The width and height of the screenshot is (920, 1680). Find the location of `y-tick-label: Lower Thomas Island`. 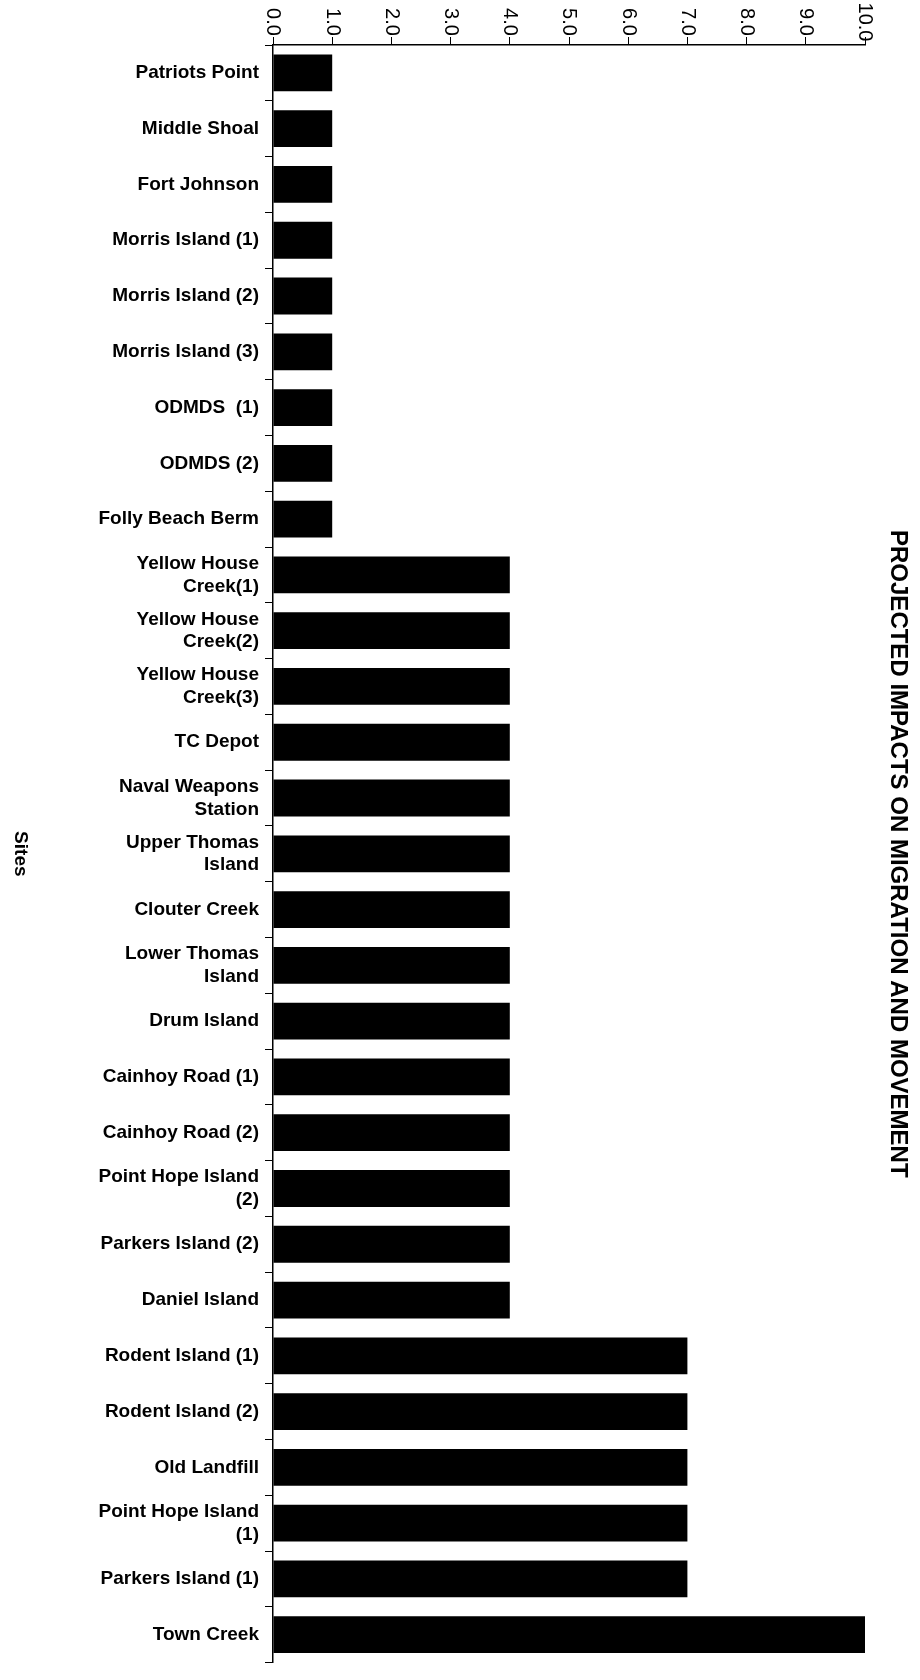

y-tick-label: Lower Thomas Island is located at coordinates (191, 964).